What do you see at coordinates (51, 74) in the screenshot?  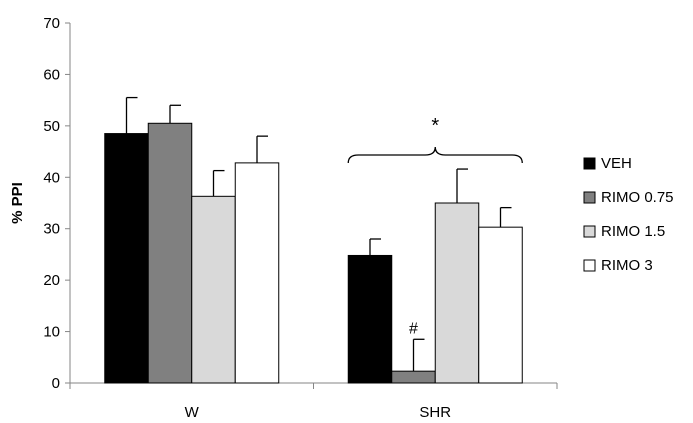 I see `y-tick-label: 60` at bounding box center [51, 74].